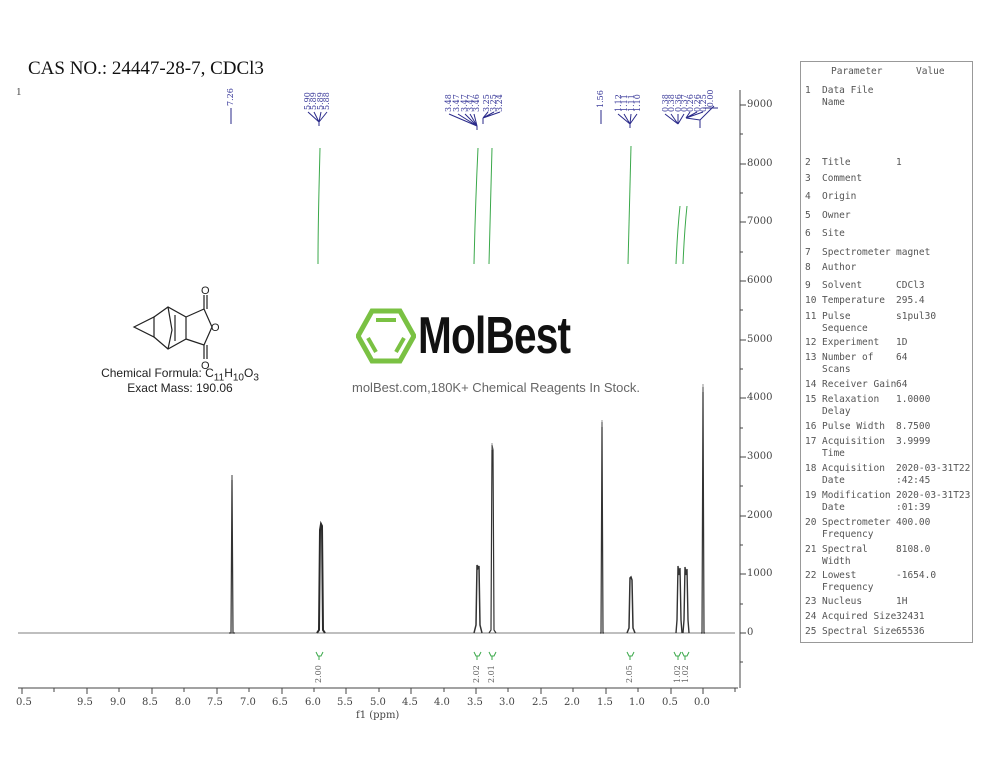 The height and width of the screenshot is (773, 1000). Describe the element at coordinates (476, 206) in the screenshot. I see `integral-3.47` at that location.